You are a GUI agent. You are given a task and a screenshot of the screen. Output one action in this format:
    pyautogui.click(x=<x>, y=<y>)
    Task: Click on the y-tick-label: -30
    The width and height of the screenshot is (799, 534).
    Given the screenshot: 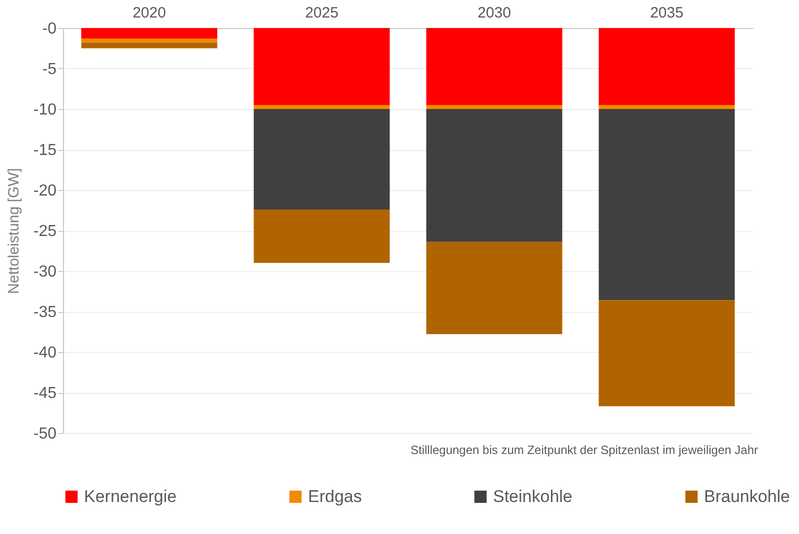 What is the action you would take?
    pyautogui.click(x=45, y=272)
    